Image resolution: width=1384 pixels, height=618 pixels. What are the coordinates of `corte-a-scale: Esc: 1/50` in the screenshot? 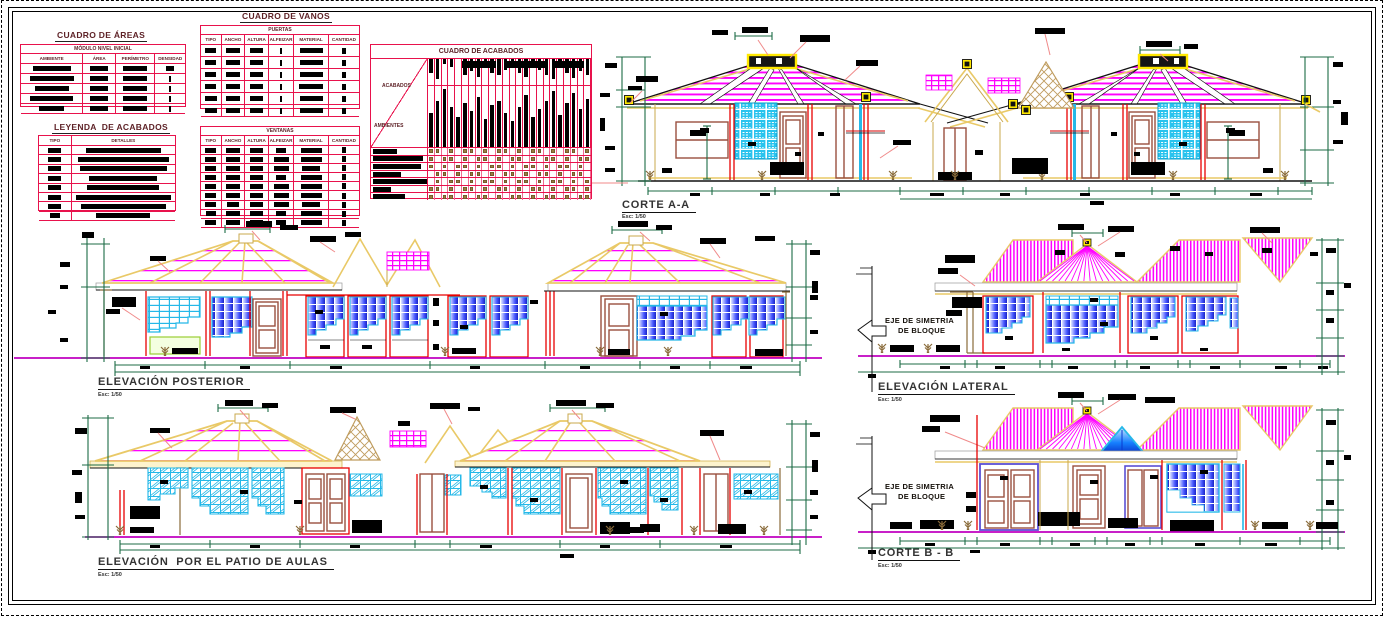 It's located at (634, 217).